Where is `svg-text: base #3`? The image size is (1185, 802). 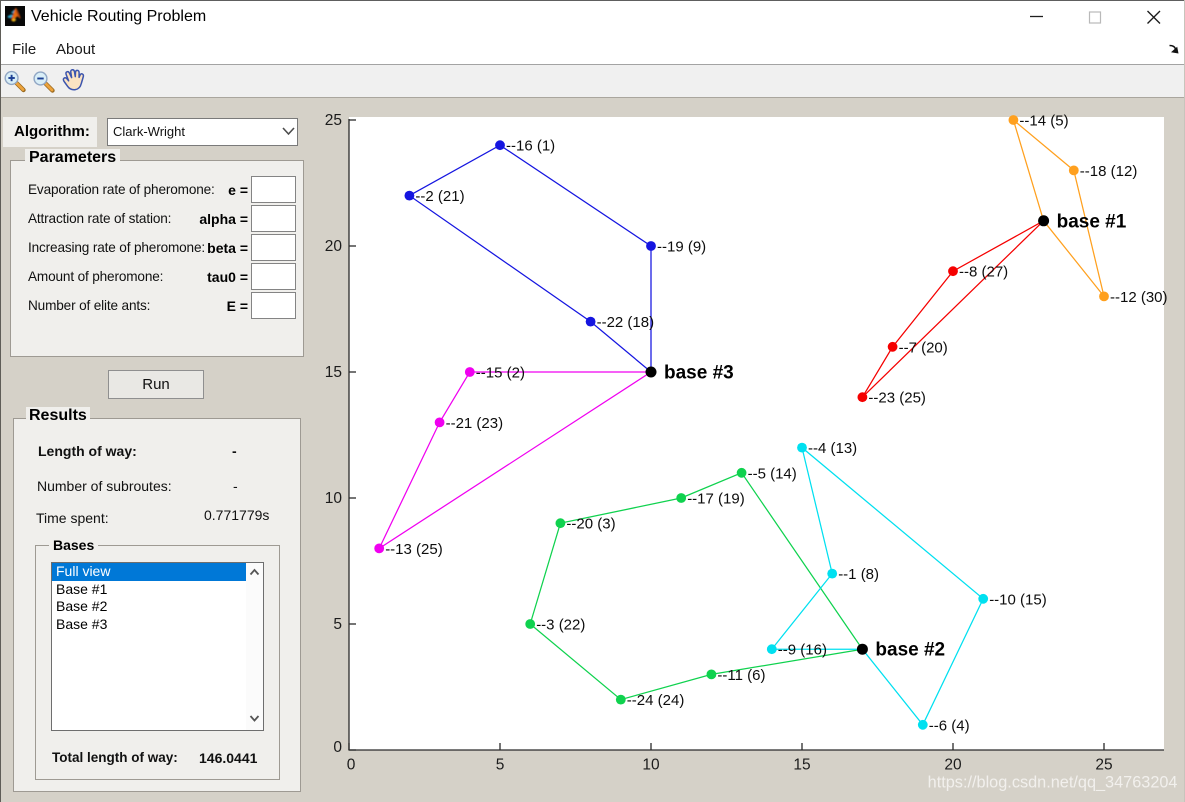 svg-text: base #3 is located at coordinates (699, 373).